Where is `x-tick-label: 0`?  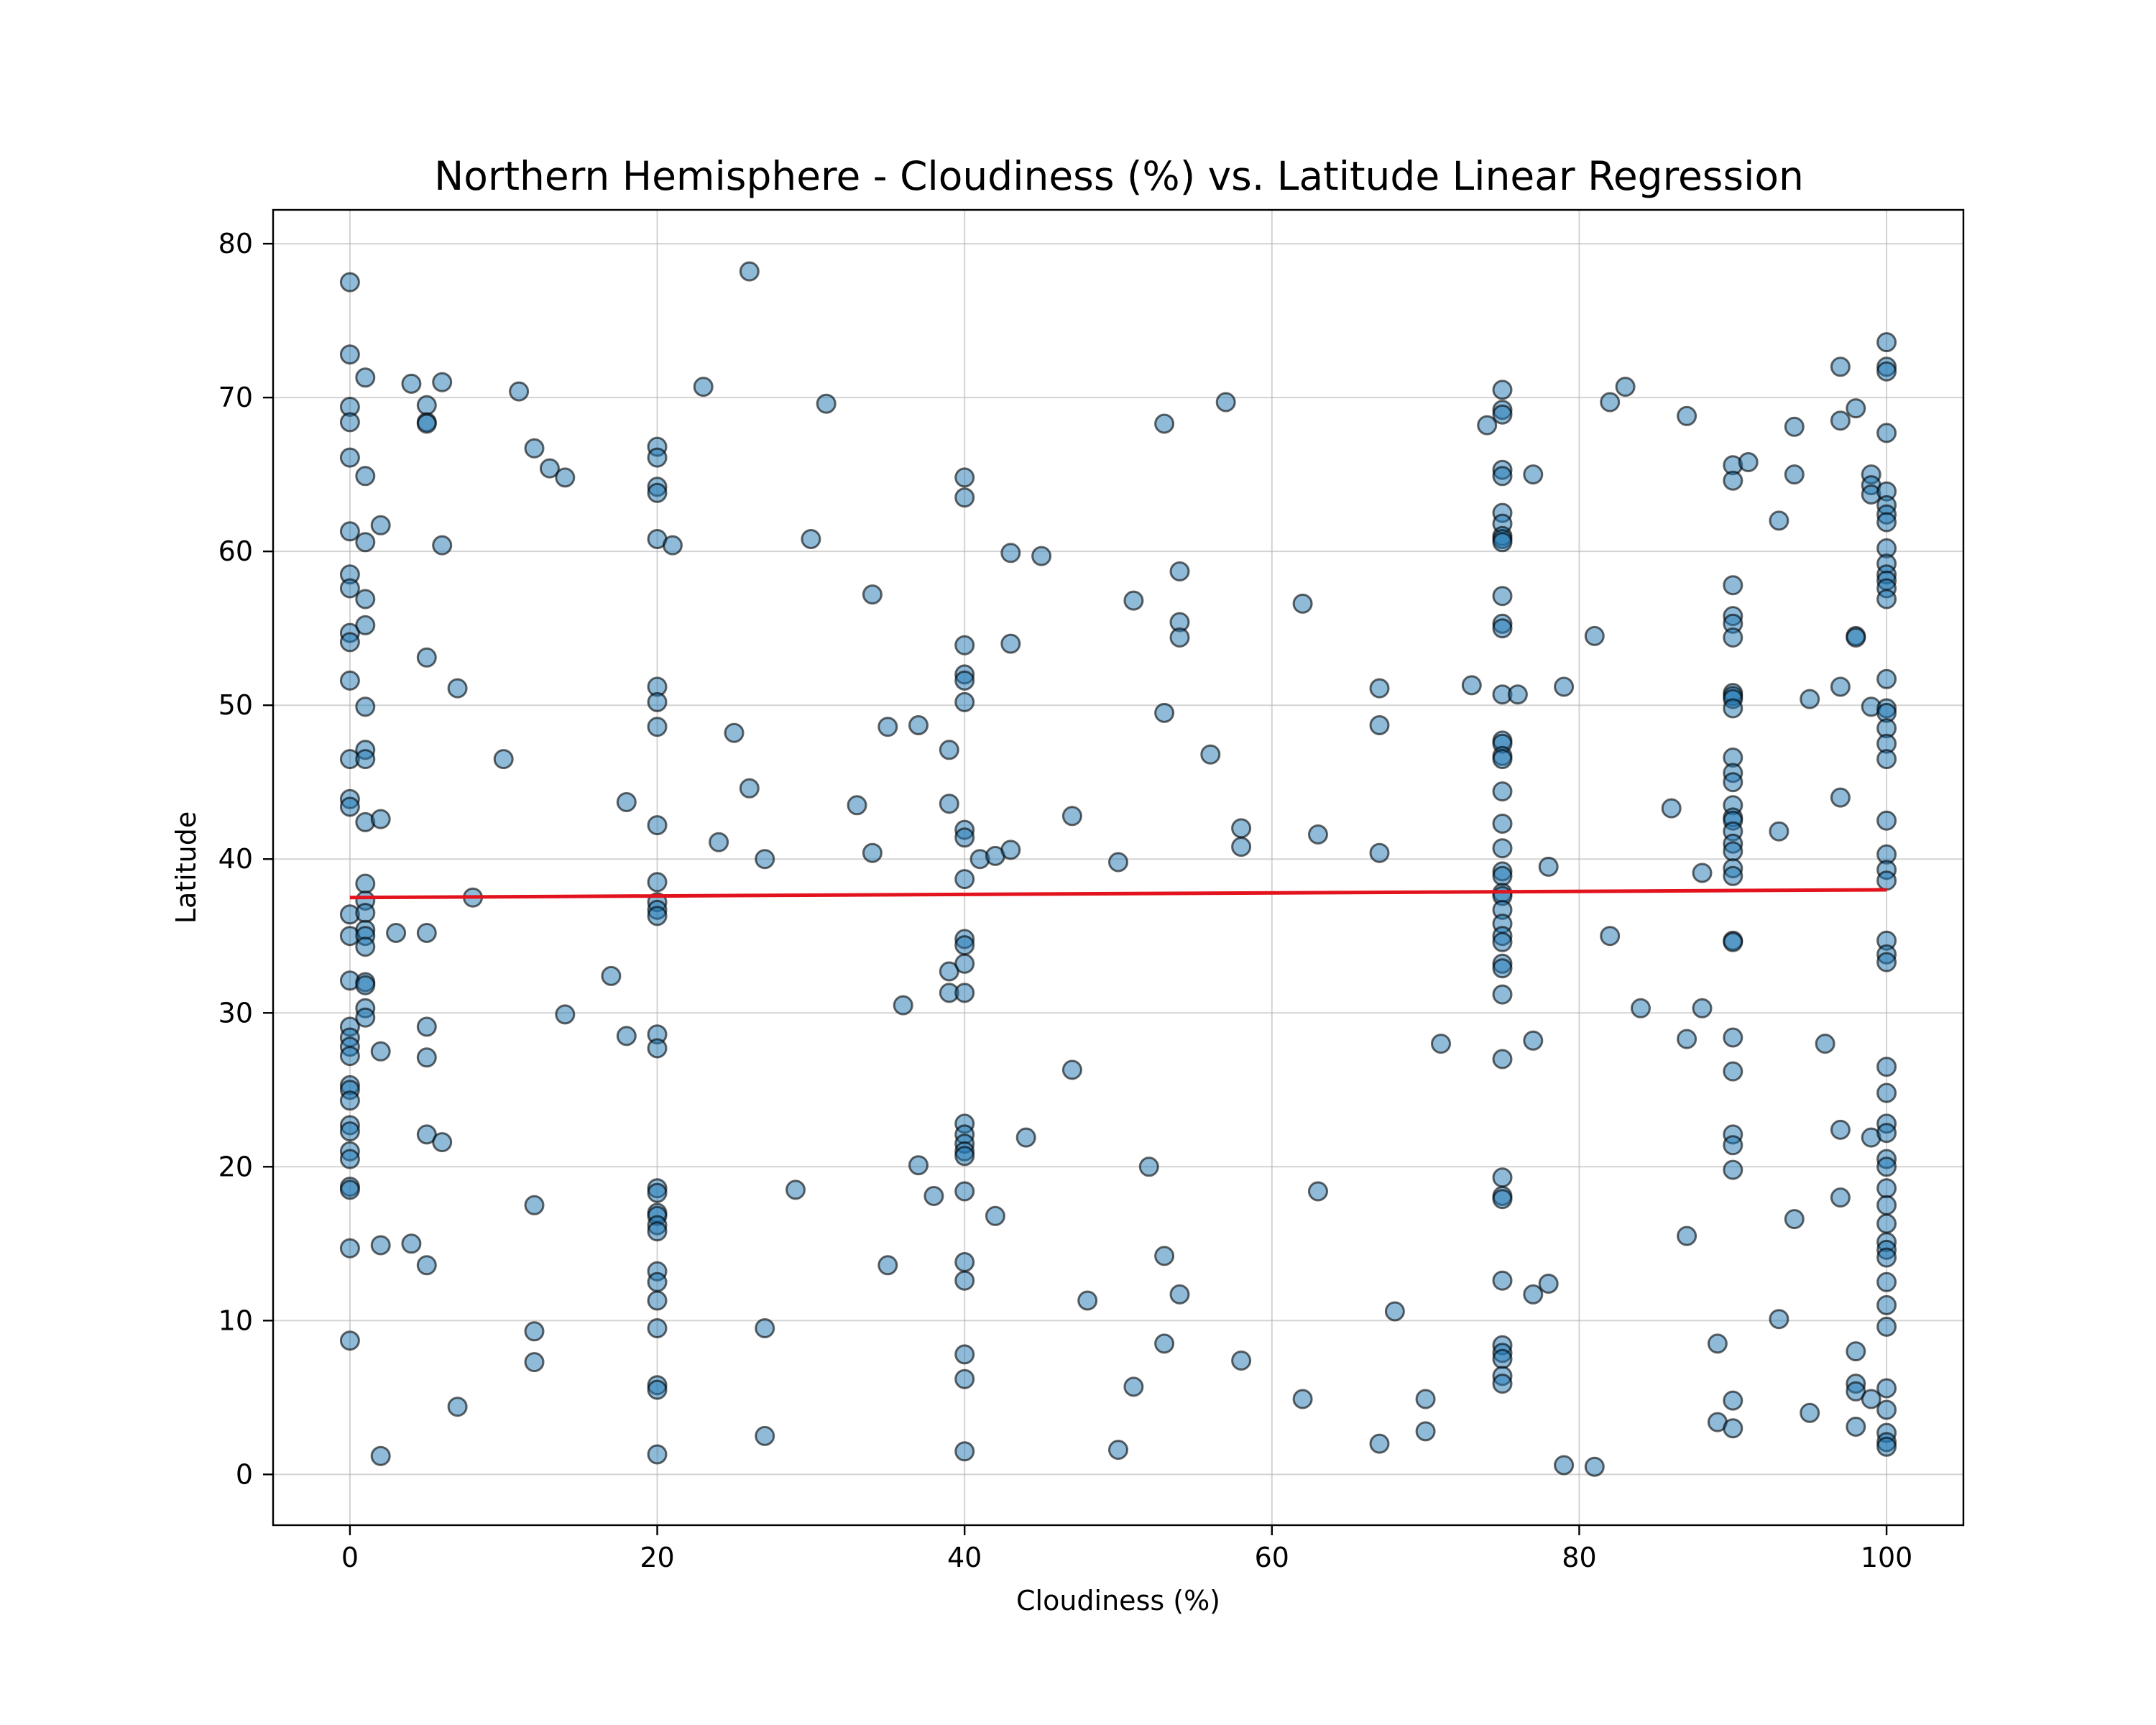 x-tick-label: 0 is located at coordinates (350, 1557).